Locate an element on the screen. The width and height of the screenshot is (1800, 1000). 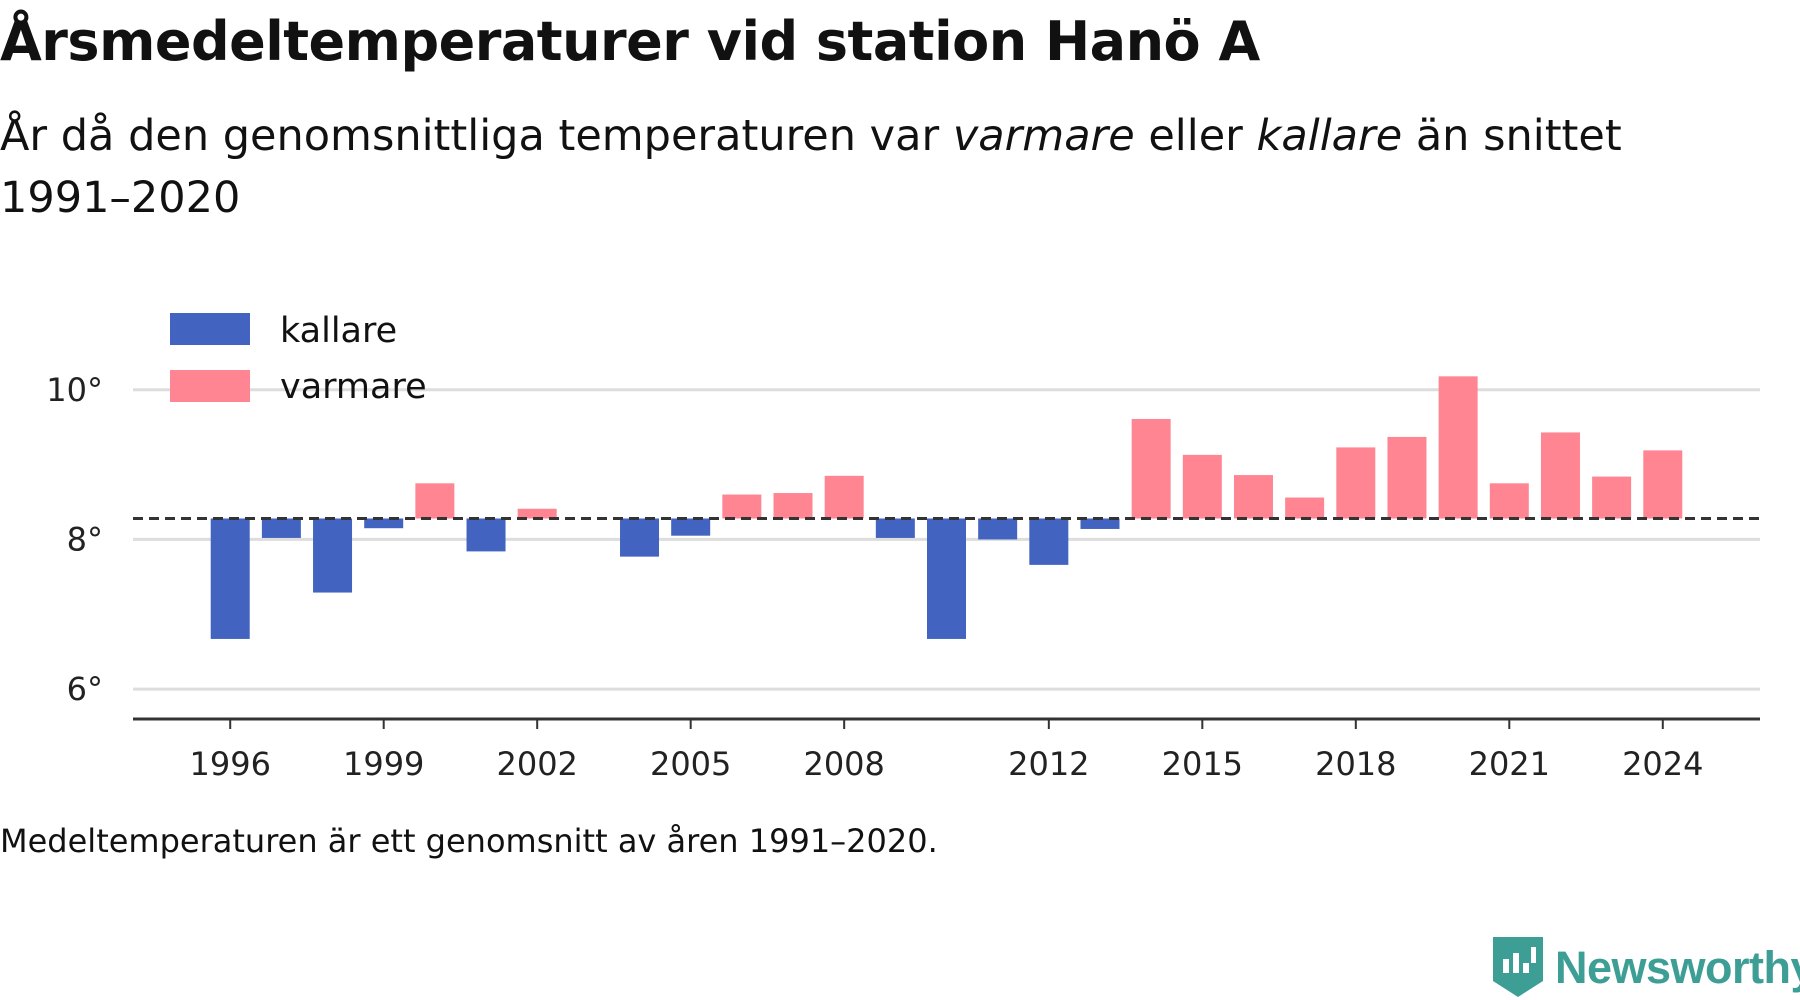
bar-2002 is located at coordinates (537, 513).